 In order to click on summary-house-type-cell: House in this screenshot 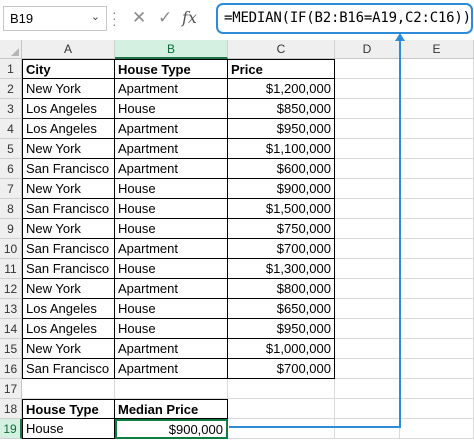, I will do `click(68, 429)`.